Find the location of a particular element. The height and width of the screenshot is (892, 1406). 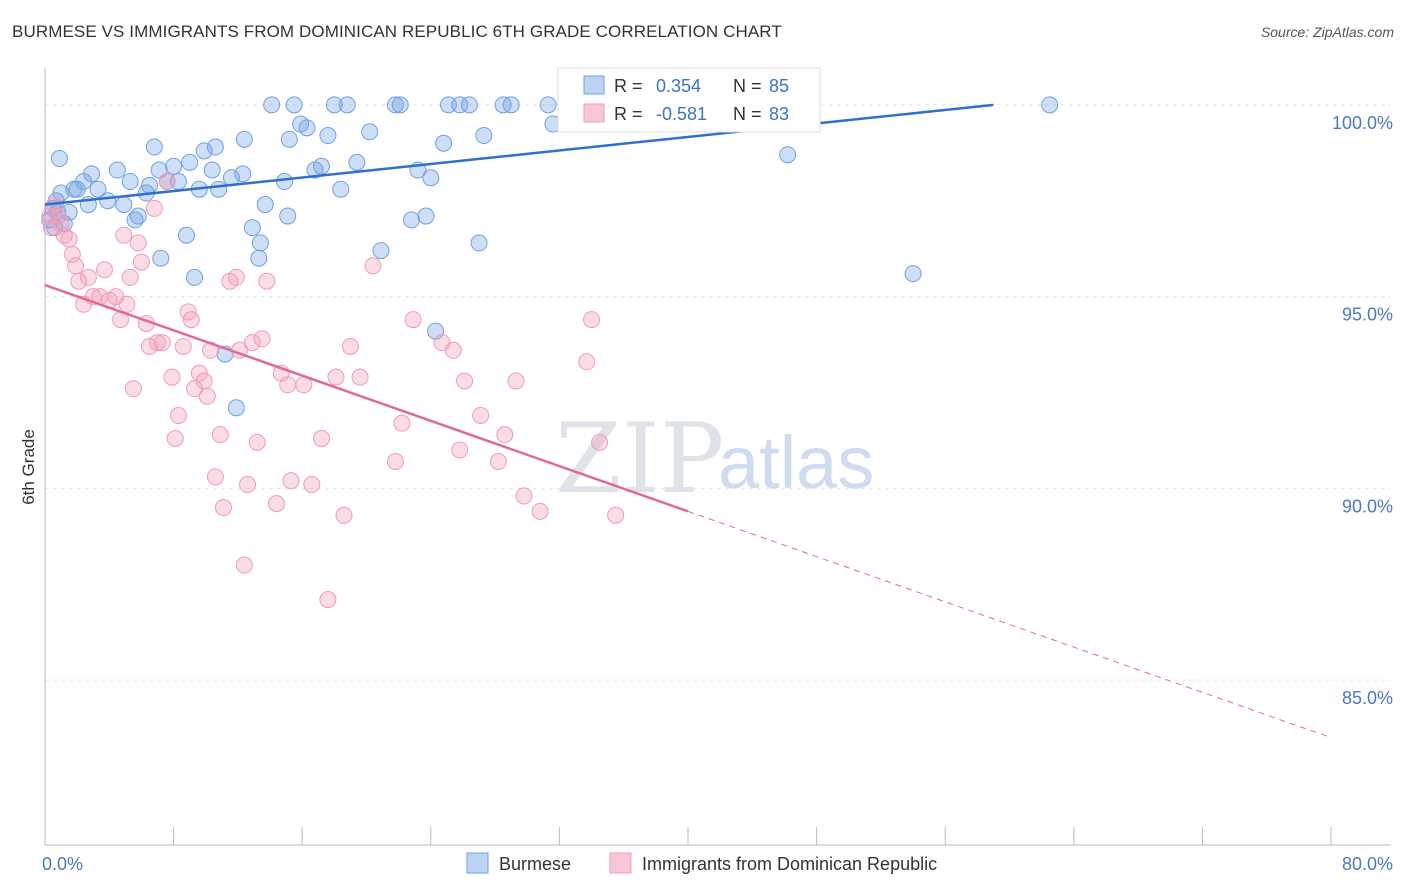

y-tick-label: 90.0% is located at coordinates (1367, 506).